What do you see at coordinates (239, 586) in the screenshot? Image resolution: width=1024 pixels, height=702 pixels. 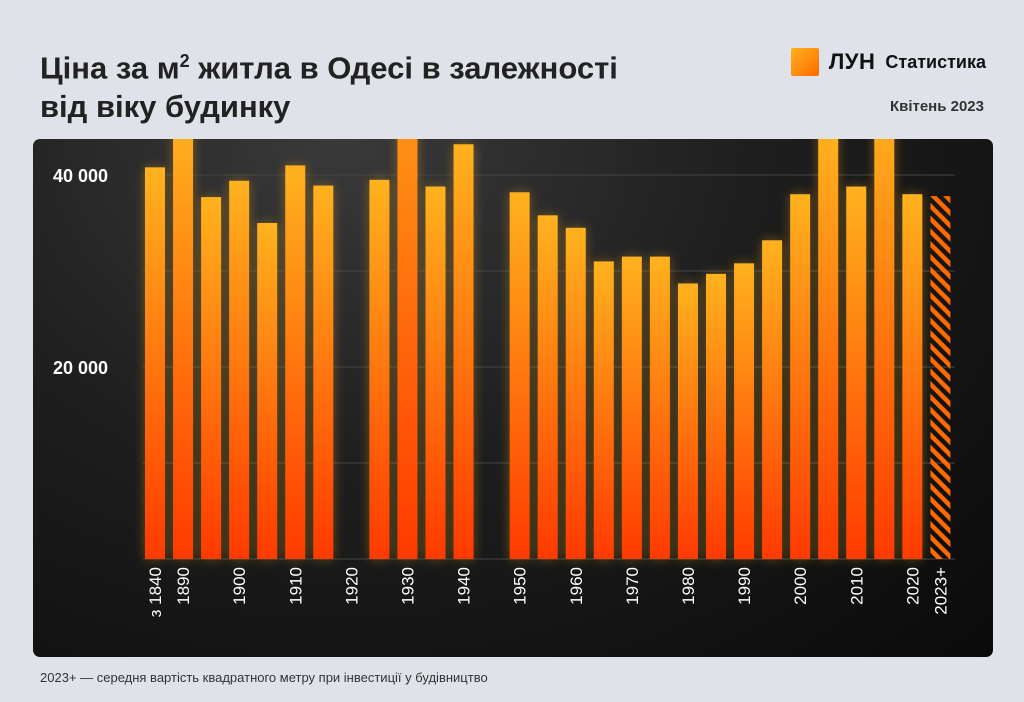 I see `x-tick-label: 1900` at bounding box center [239, 586].